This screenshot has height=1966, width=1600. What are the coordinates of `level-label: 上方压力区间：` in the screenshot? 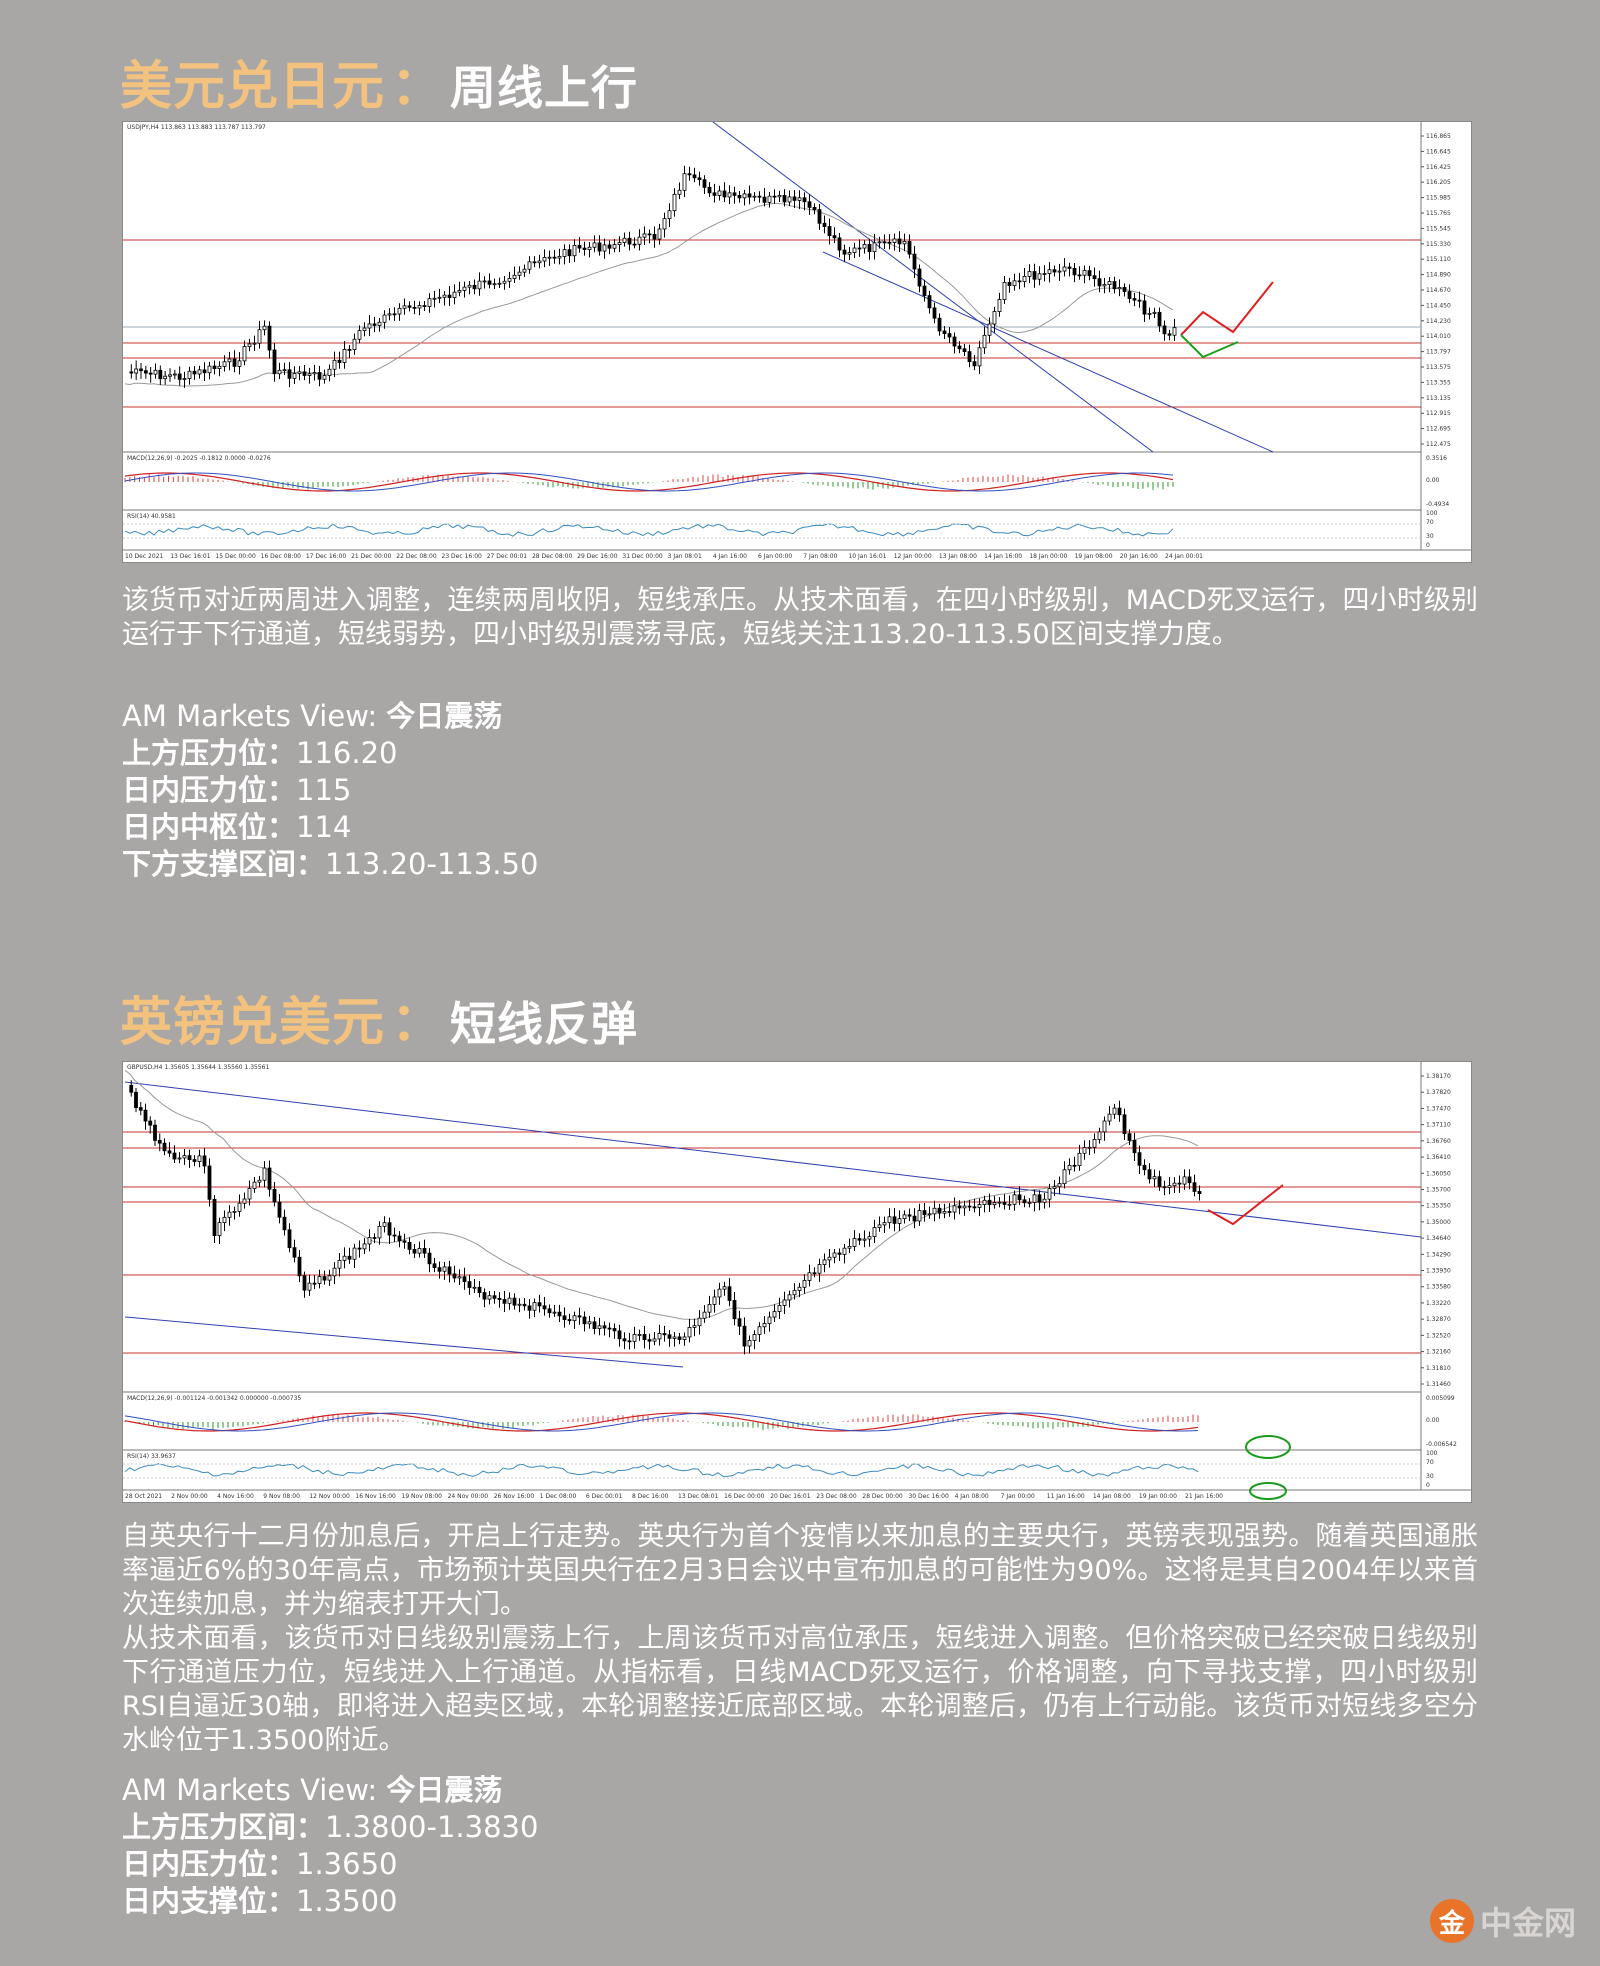 It's located at (224, 1827).